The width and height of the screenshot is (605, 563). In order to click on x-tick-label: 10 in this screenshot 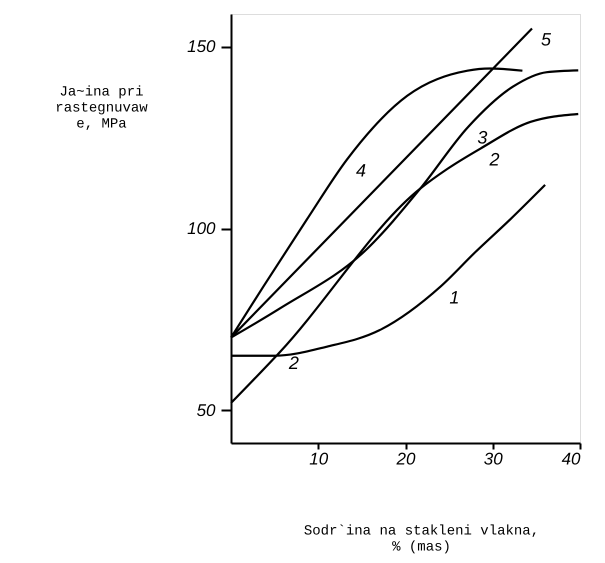, I will do `click(319, 459)`.